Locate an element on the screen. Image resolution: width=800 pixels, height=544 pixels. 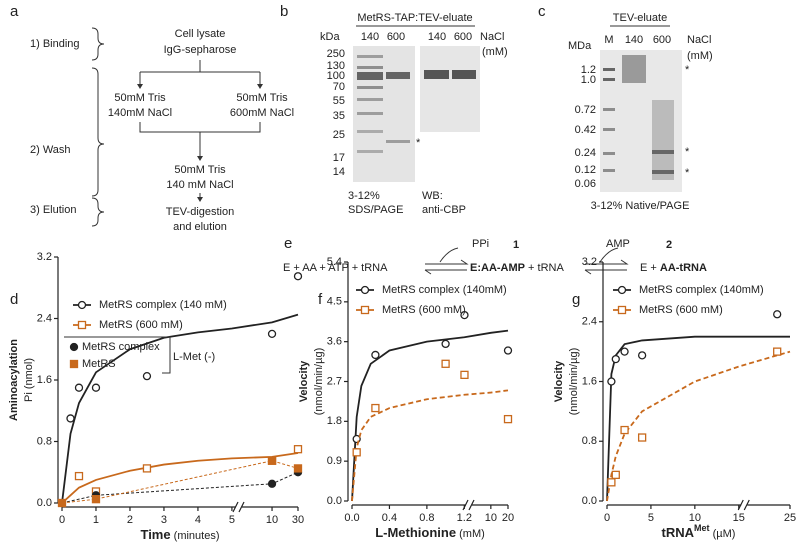
legend-bracket is located at coordinates (117, 355).